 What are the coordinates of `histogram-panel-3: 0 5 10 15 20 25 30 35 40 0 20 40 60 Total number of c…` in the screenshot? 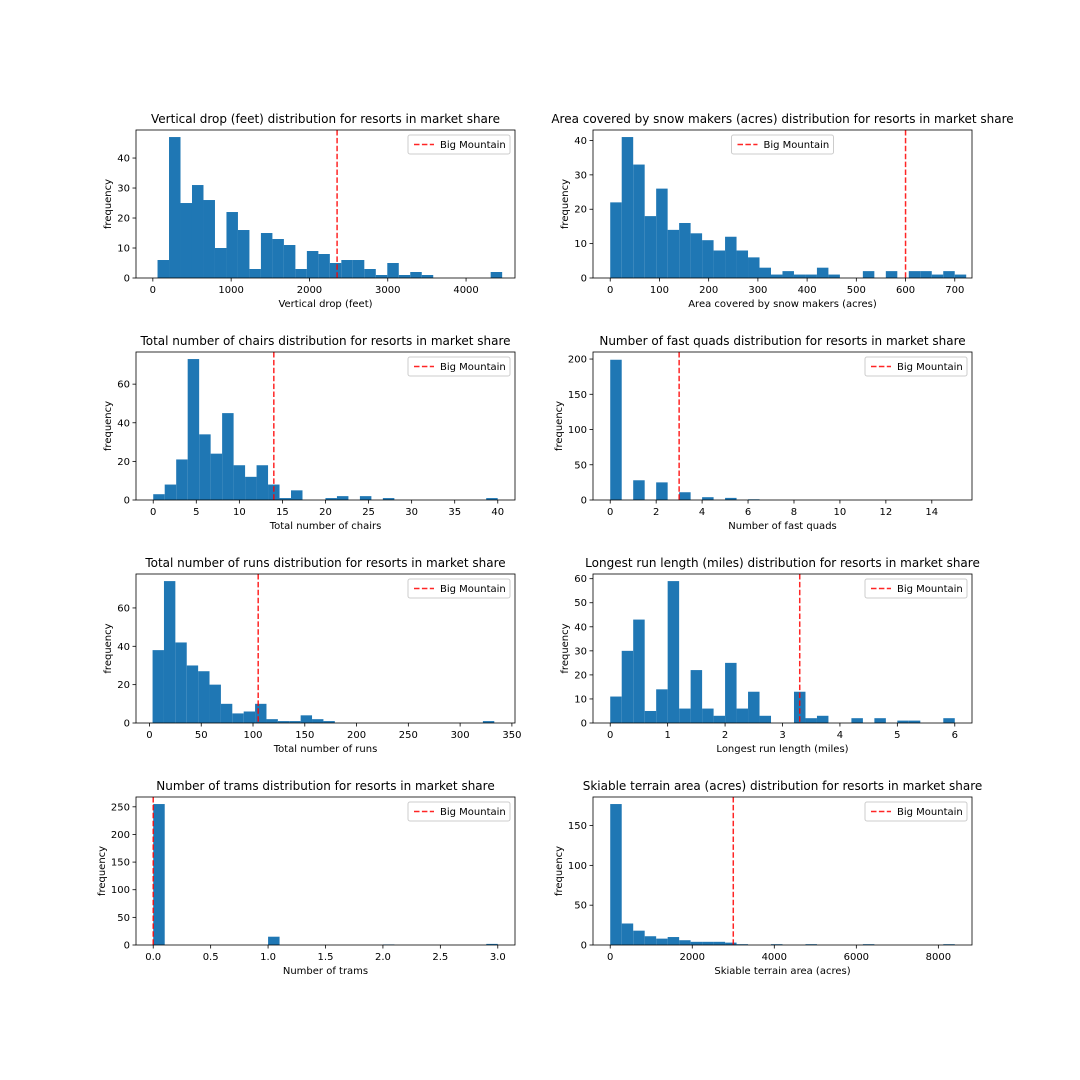 It's located at (309, 433).